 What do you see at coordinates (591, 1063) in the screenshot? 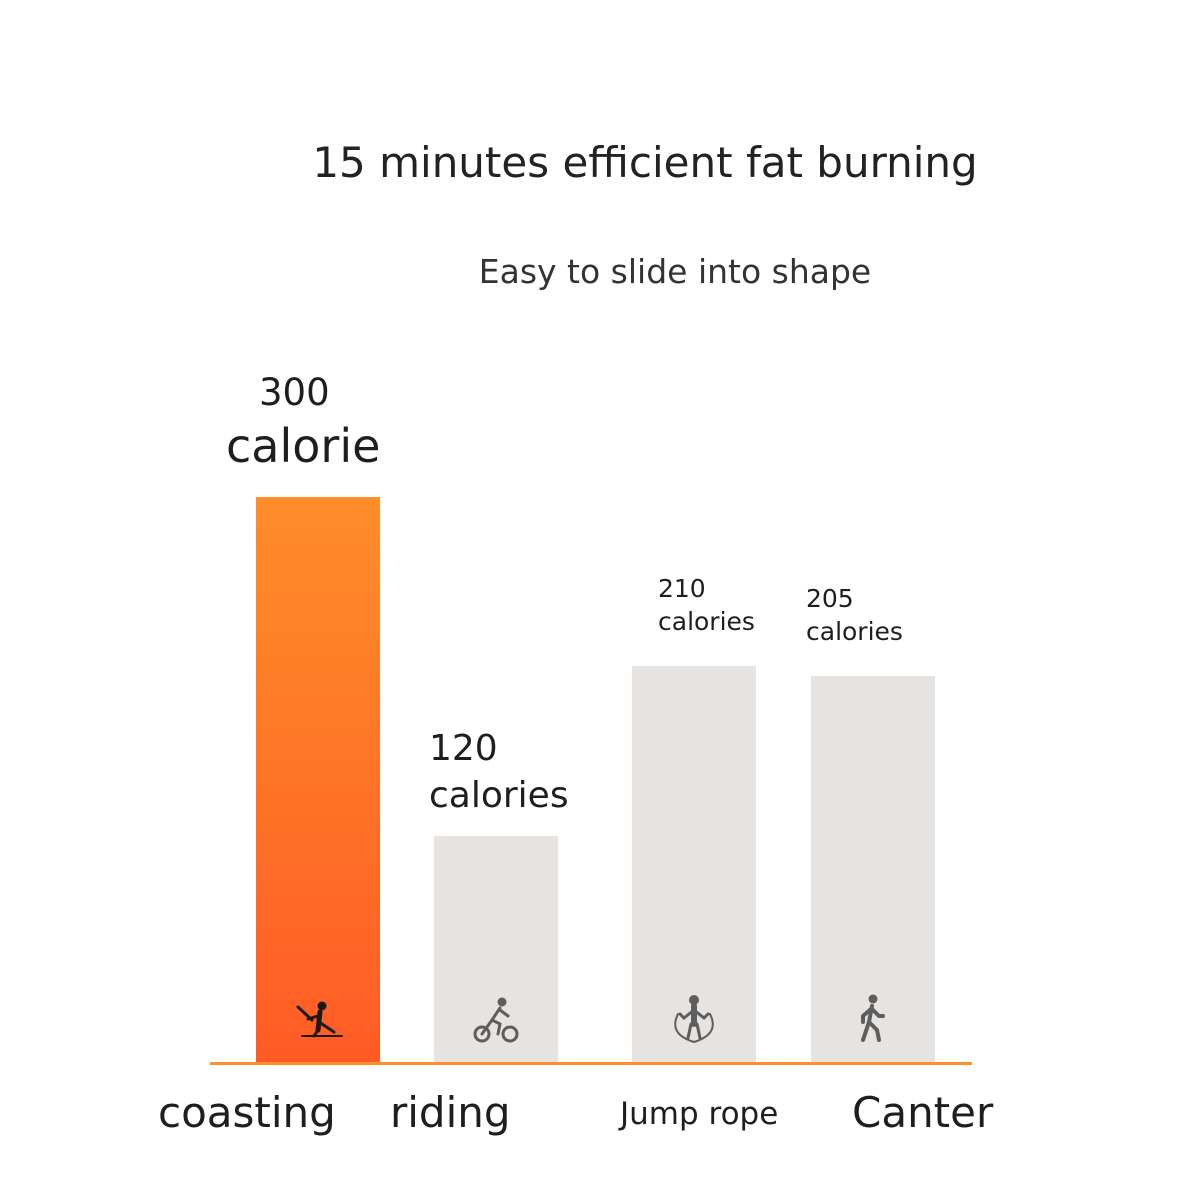
I see `x-axis-baseline` at bounding box center [591, 1063].